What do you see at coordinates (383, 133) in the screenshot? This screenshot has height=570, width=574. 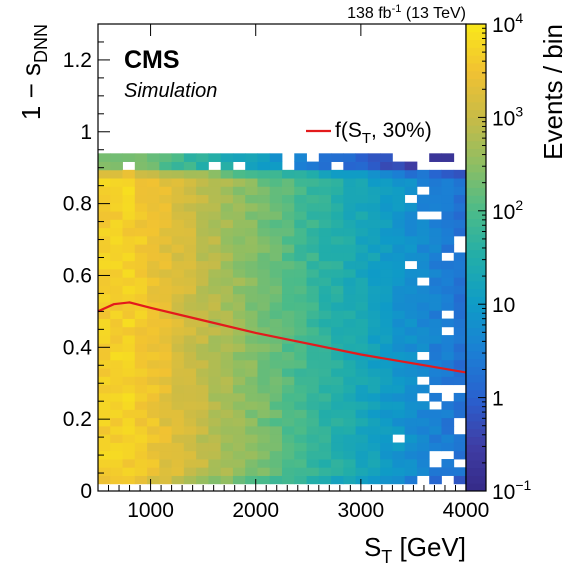 I see `legend-label: f(ST, 30%)` at bounding box center [383, 133].